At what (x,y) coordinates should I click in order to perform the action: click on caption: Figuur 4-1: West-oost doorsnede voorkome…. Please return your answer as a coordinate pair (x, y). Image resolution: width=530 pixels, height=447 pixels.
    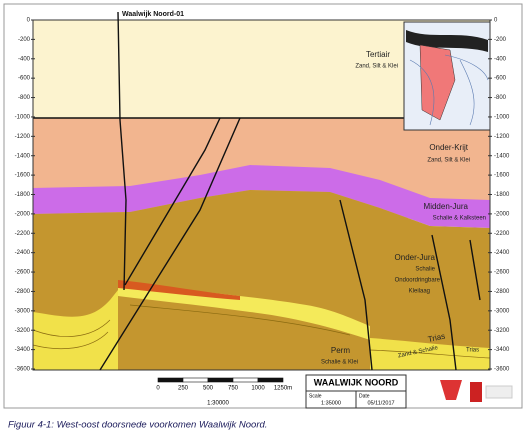
    Looking at the image, I should click on (137, 425).